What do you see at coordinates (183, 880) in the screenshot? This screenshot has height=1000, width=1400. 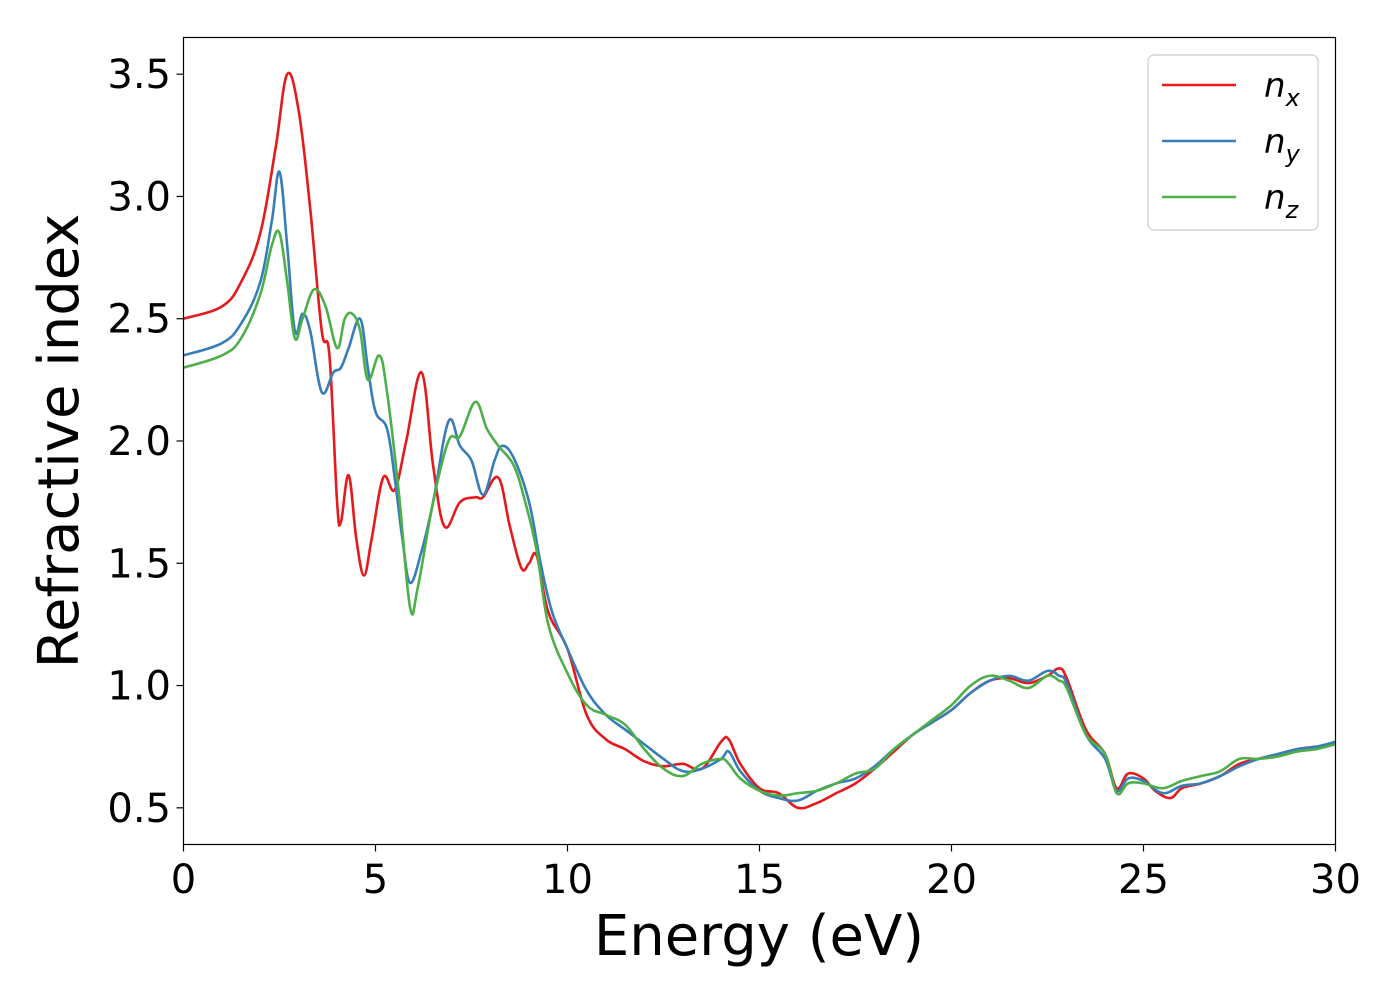 I see `x-tick-label: 0` at bounding box center [183, 880].